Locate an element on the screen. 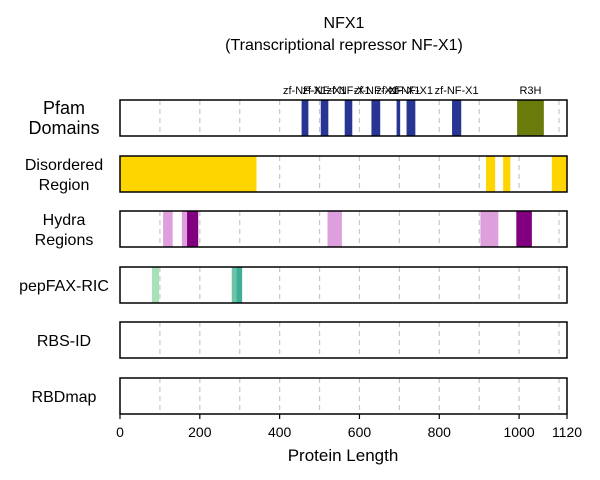 The width and height of the screenshot is (600, 480). x-axis: 0 200 400 600 800 1000 1120 is located at coordinates (349, 427).